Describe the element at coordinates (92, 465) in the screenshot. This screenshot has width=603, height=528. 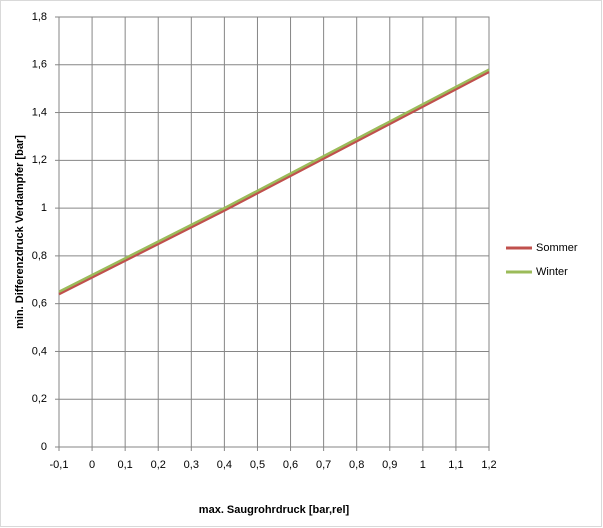
I see `x-tick-label: 0` at that location.